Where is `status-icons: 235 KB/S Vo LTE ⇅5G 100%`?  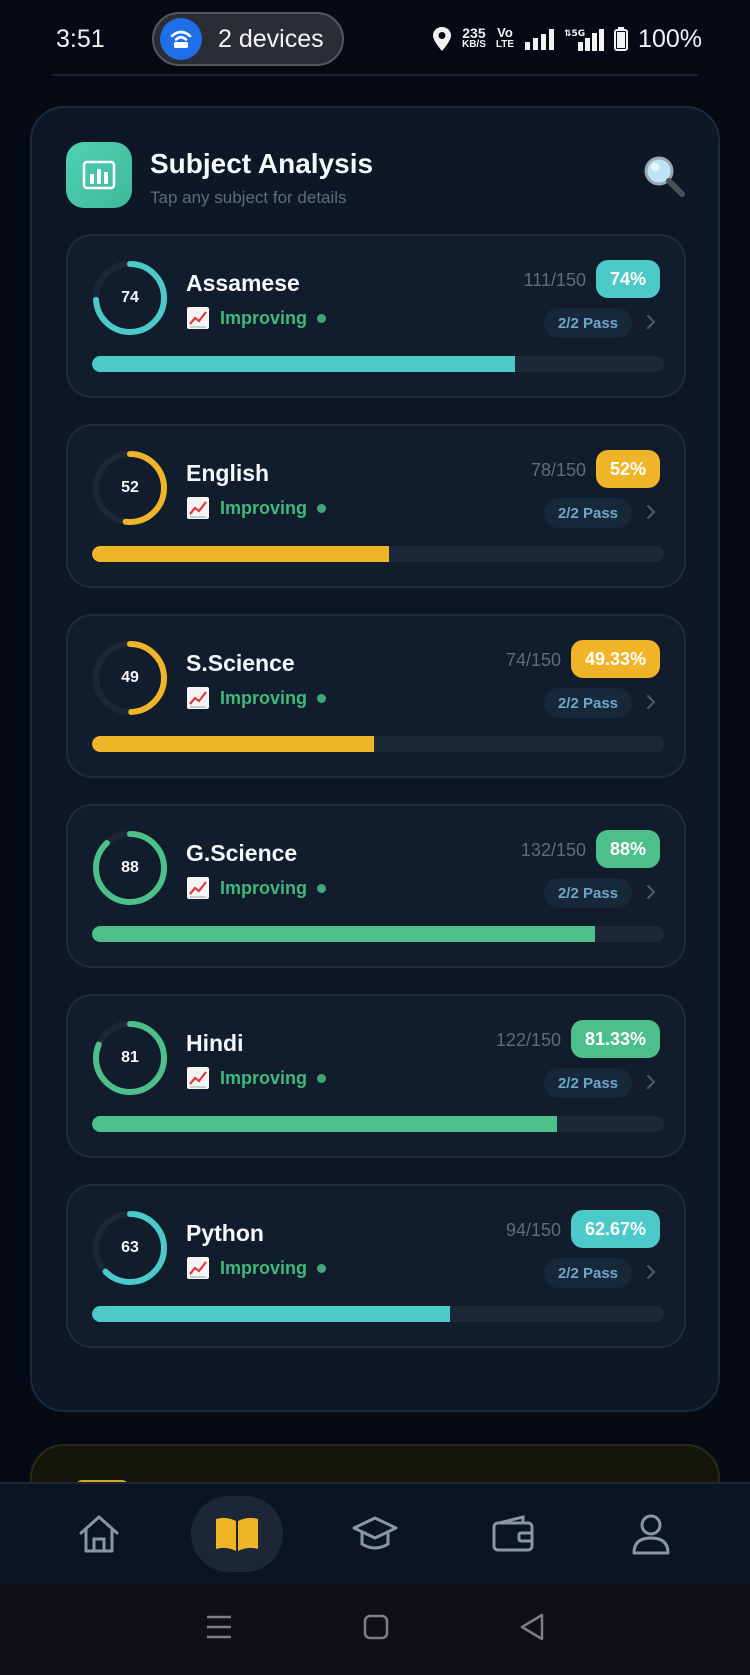
status-icons: 235 KB/S Vo LTE ⇅5G 100% is located at coordinates (567, 39).